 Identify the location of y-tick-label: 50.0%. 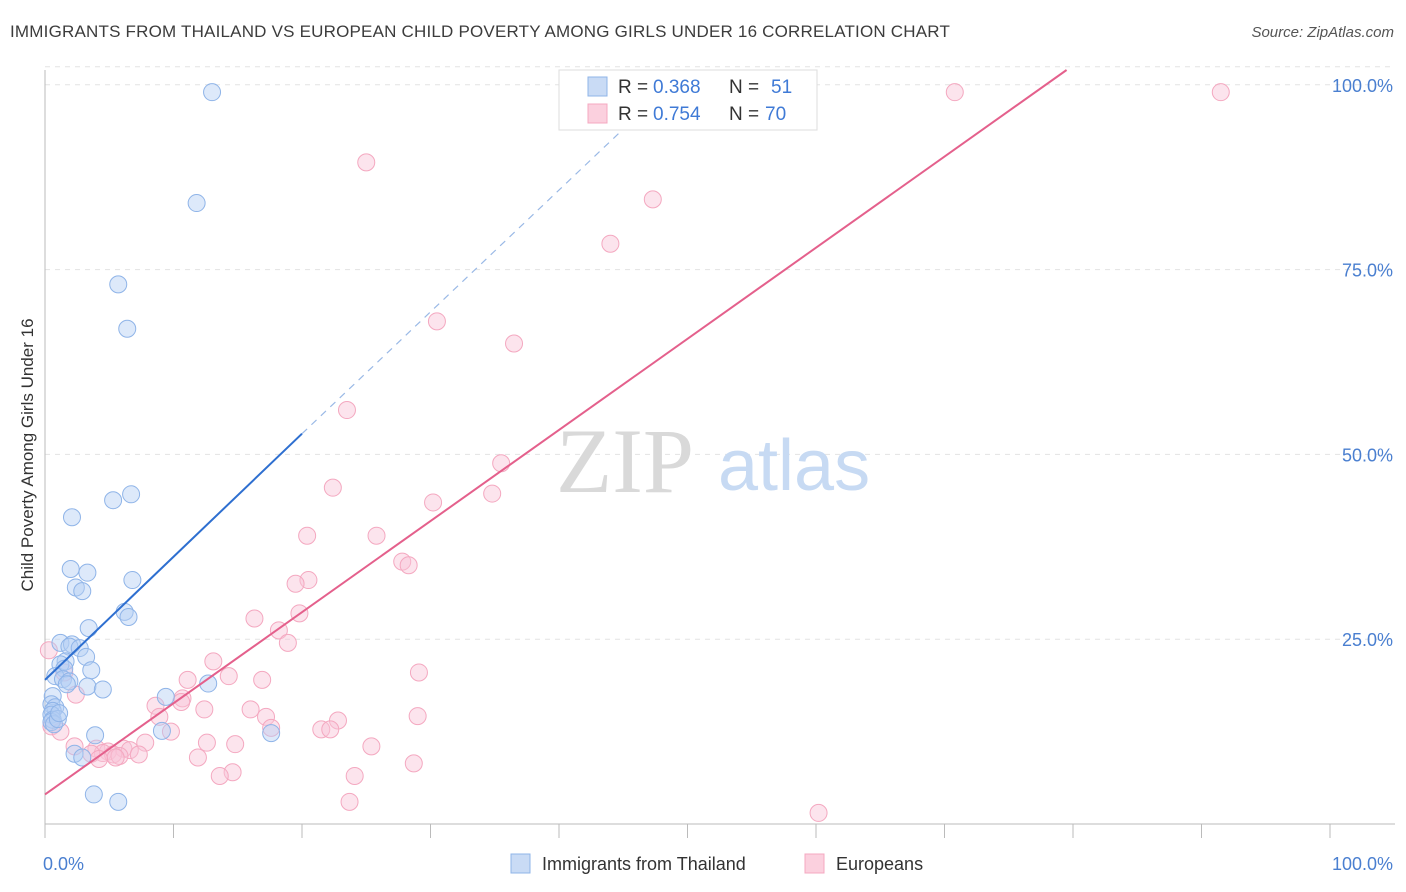
(1367, 455).